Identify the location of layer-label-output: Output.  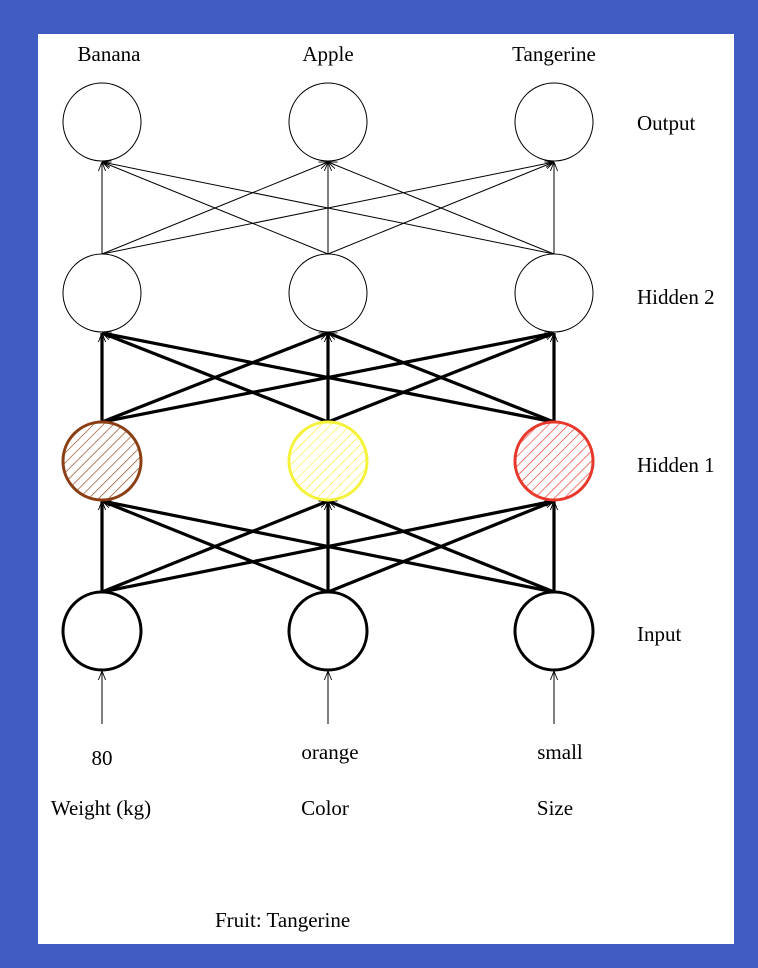
(666, 123).